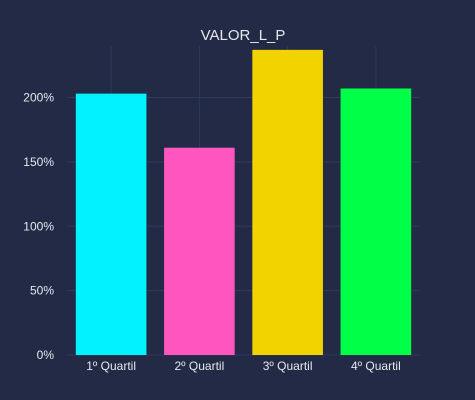  Describe the element at coordinates (38, 162) in the screenshot. I see `y-tick-label: 150%` at that location.